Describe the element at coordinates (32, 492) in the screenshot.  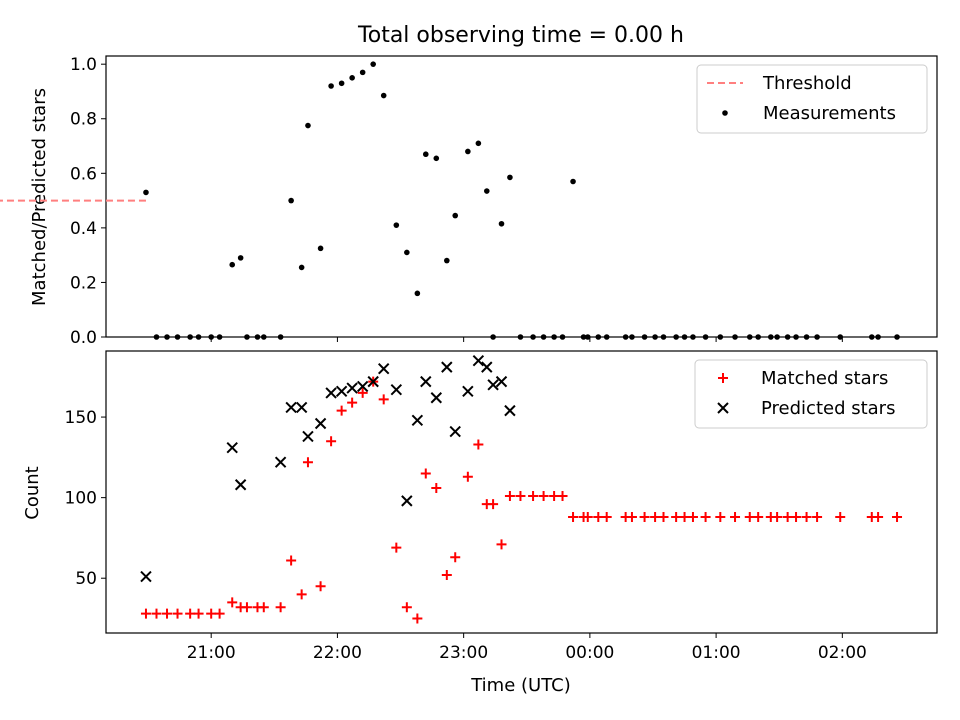
I see `bottom-y-axis-label: Count` at that location.